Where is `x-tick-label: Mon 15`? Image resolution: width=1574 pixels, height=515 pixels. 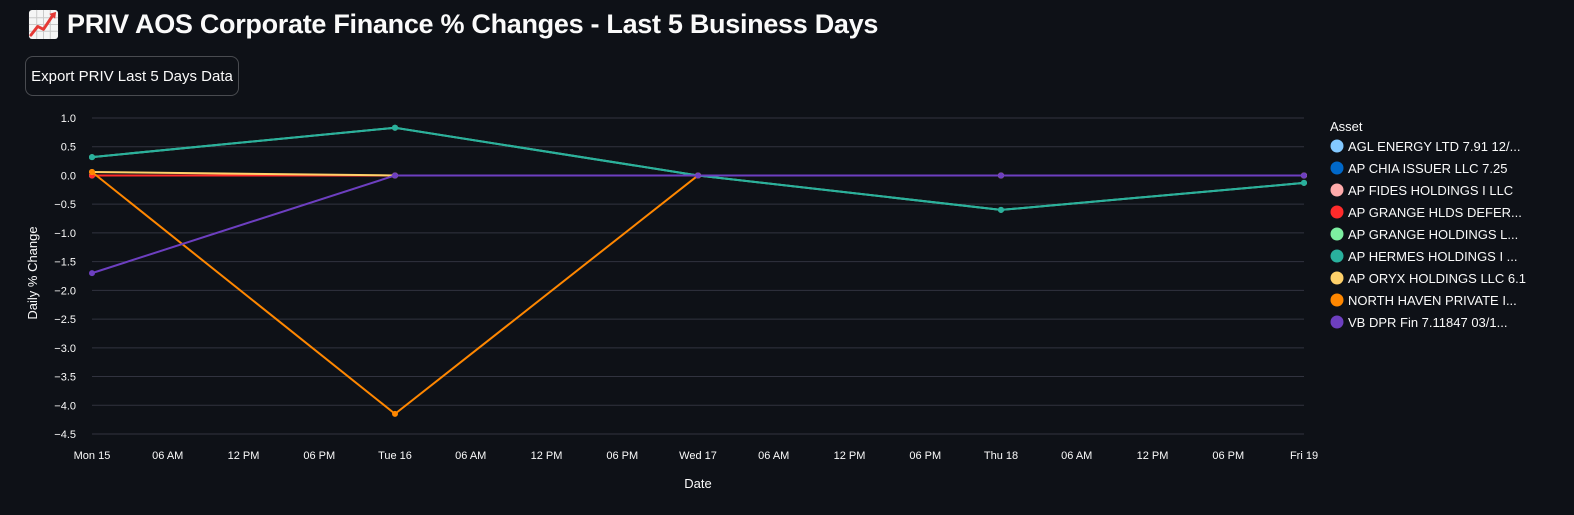 x-tick-label: Mon 15 is located at coordinates (92, 456).